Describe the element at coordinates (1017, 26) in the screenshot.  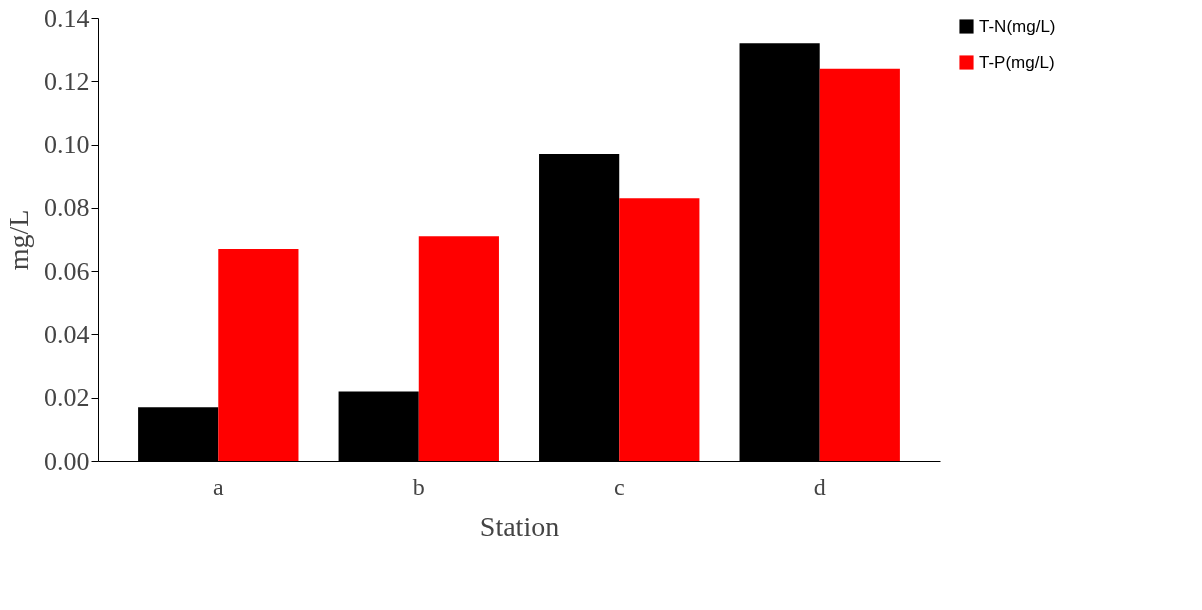
I see `legend-label: T-N(mg/L)` at that location.